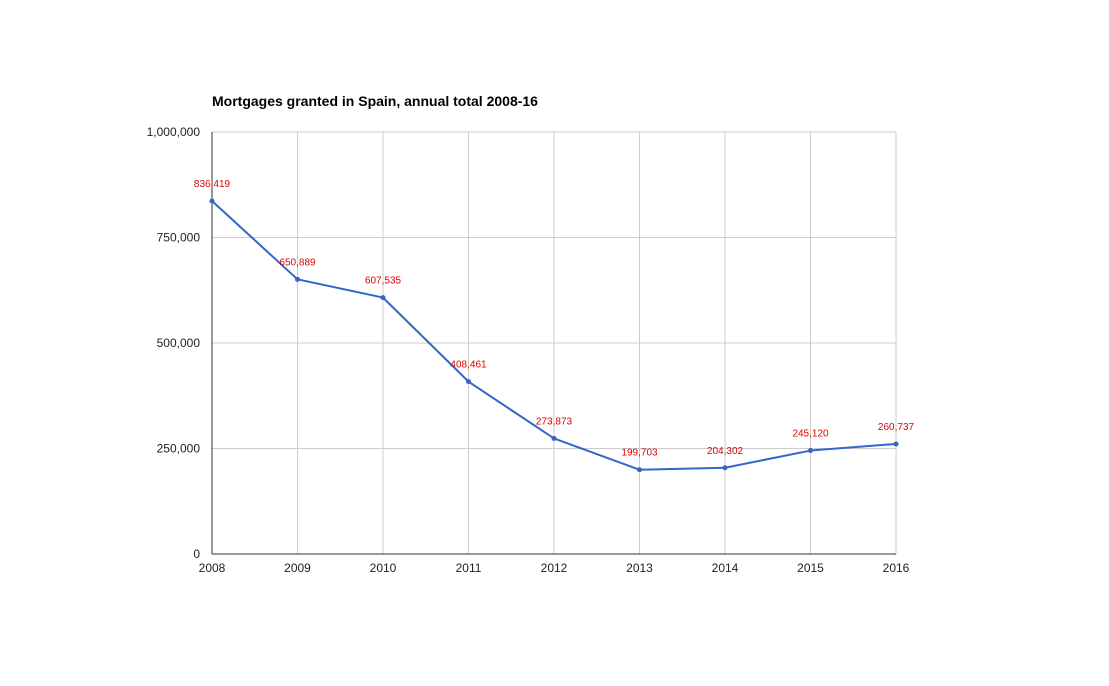 The image size is (1109, 686). Describe the element at coordinates (725, 568) in the screenshot. I see `x-tick-label: 2014` at that location.